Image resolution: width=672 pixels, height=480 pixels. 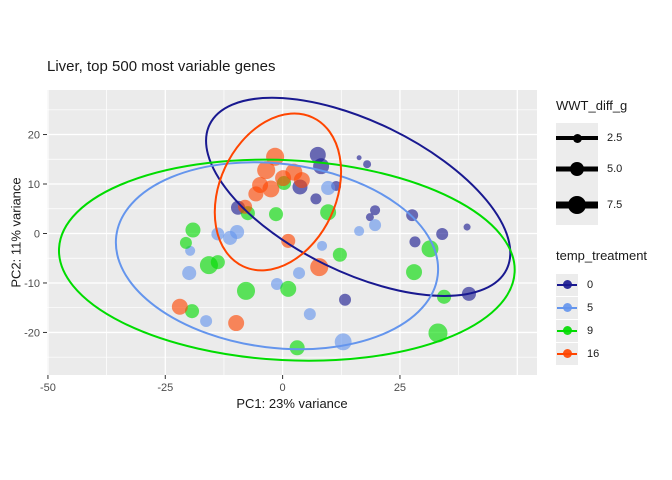 I want to click on color-legend-items: 0 5 9 16, so click(x=601, y=319).